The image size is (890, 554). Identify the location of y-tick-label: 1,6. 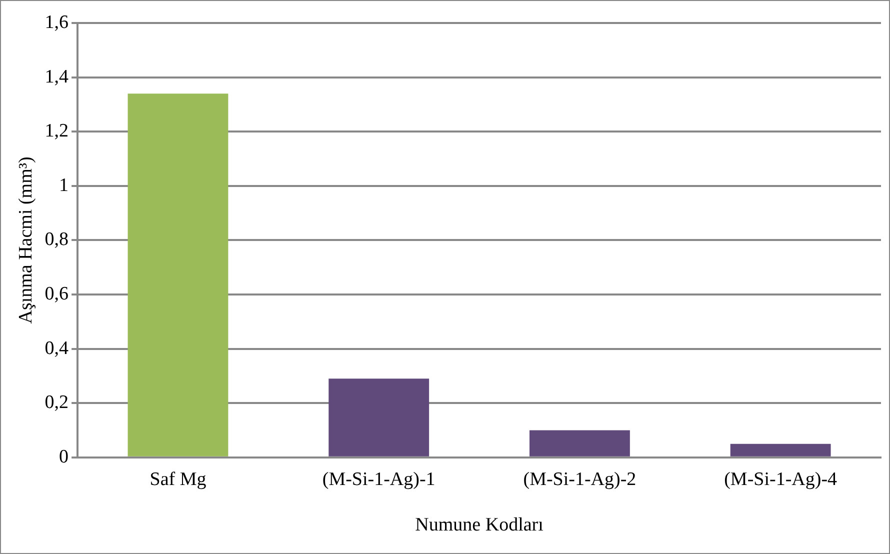
(56, 22).